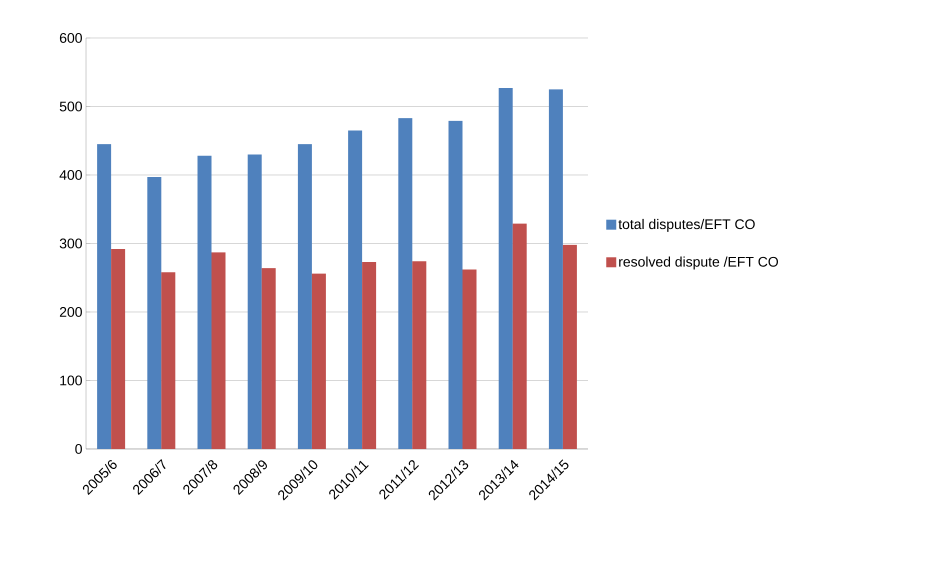 The image size is (928, 563). I want to click on y-tick-label: 300, so click(71, 243).